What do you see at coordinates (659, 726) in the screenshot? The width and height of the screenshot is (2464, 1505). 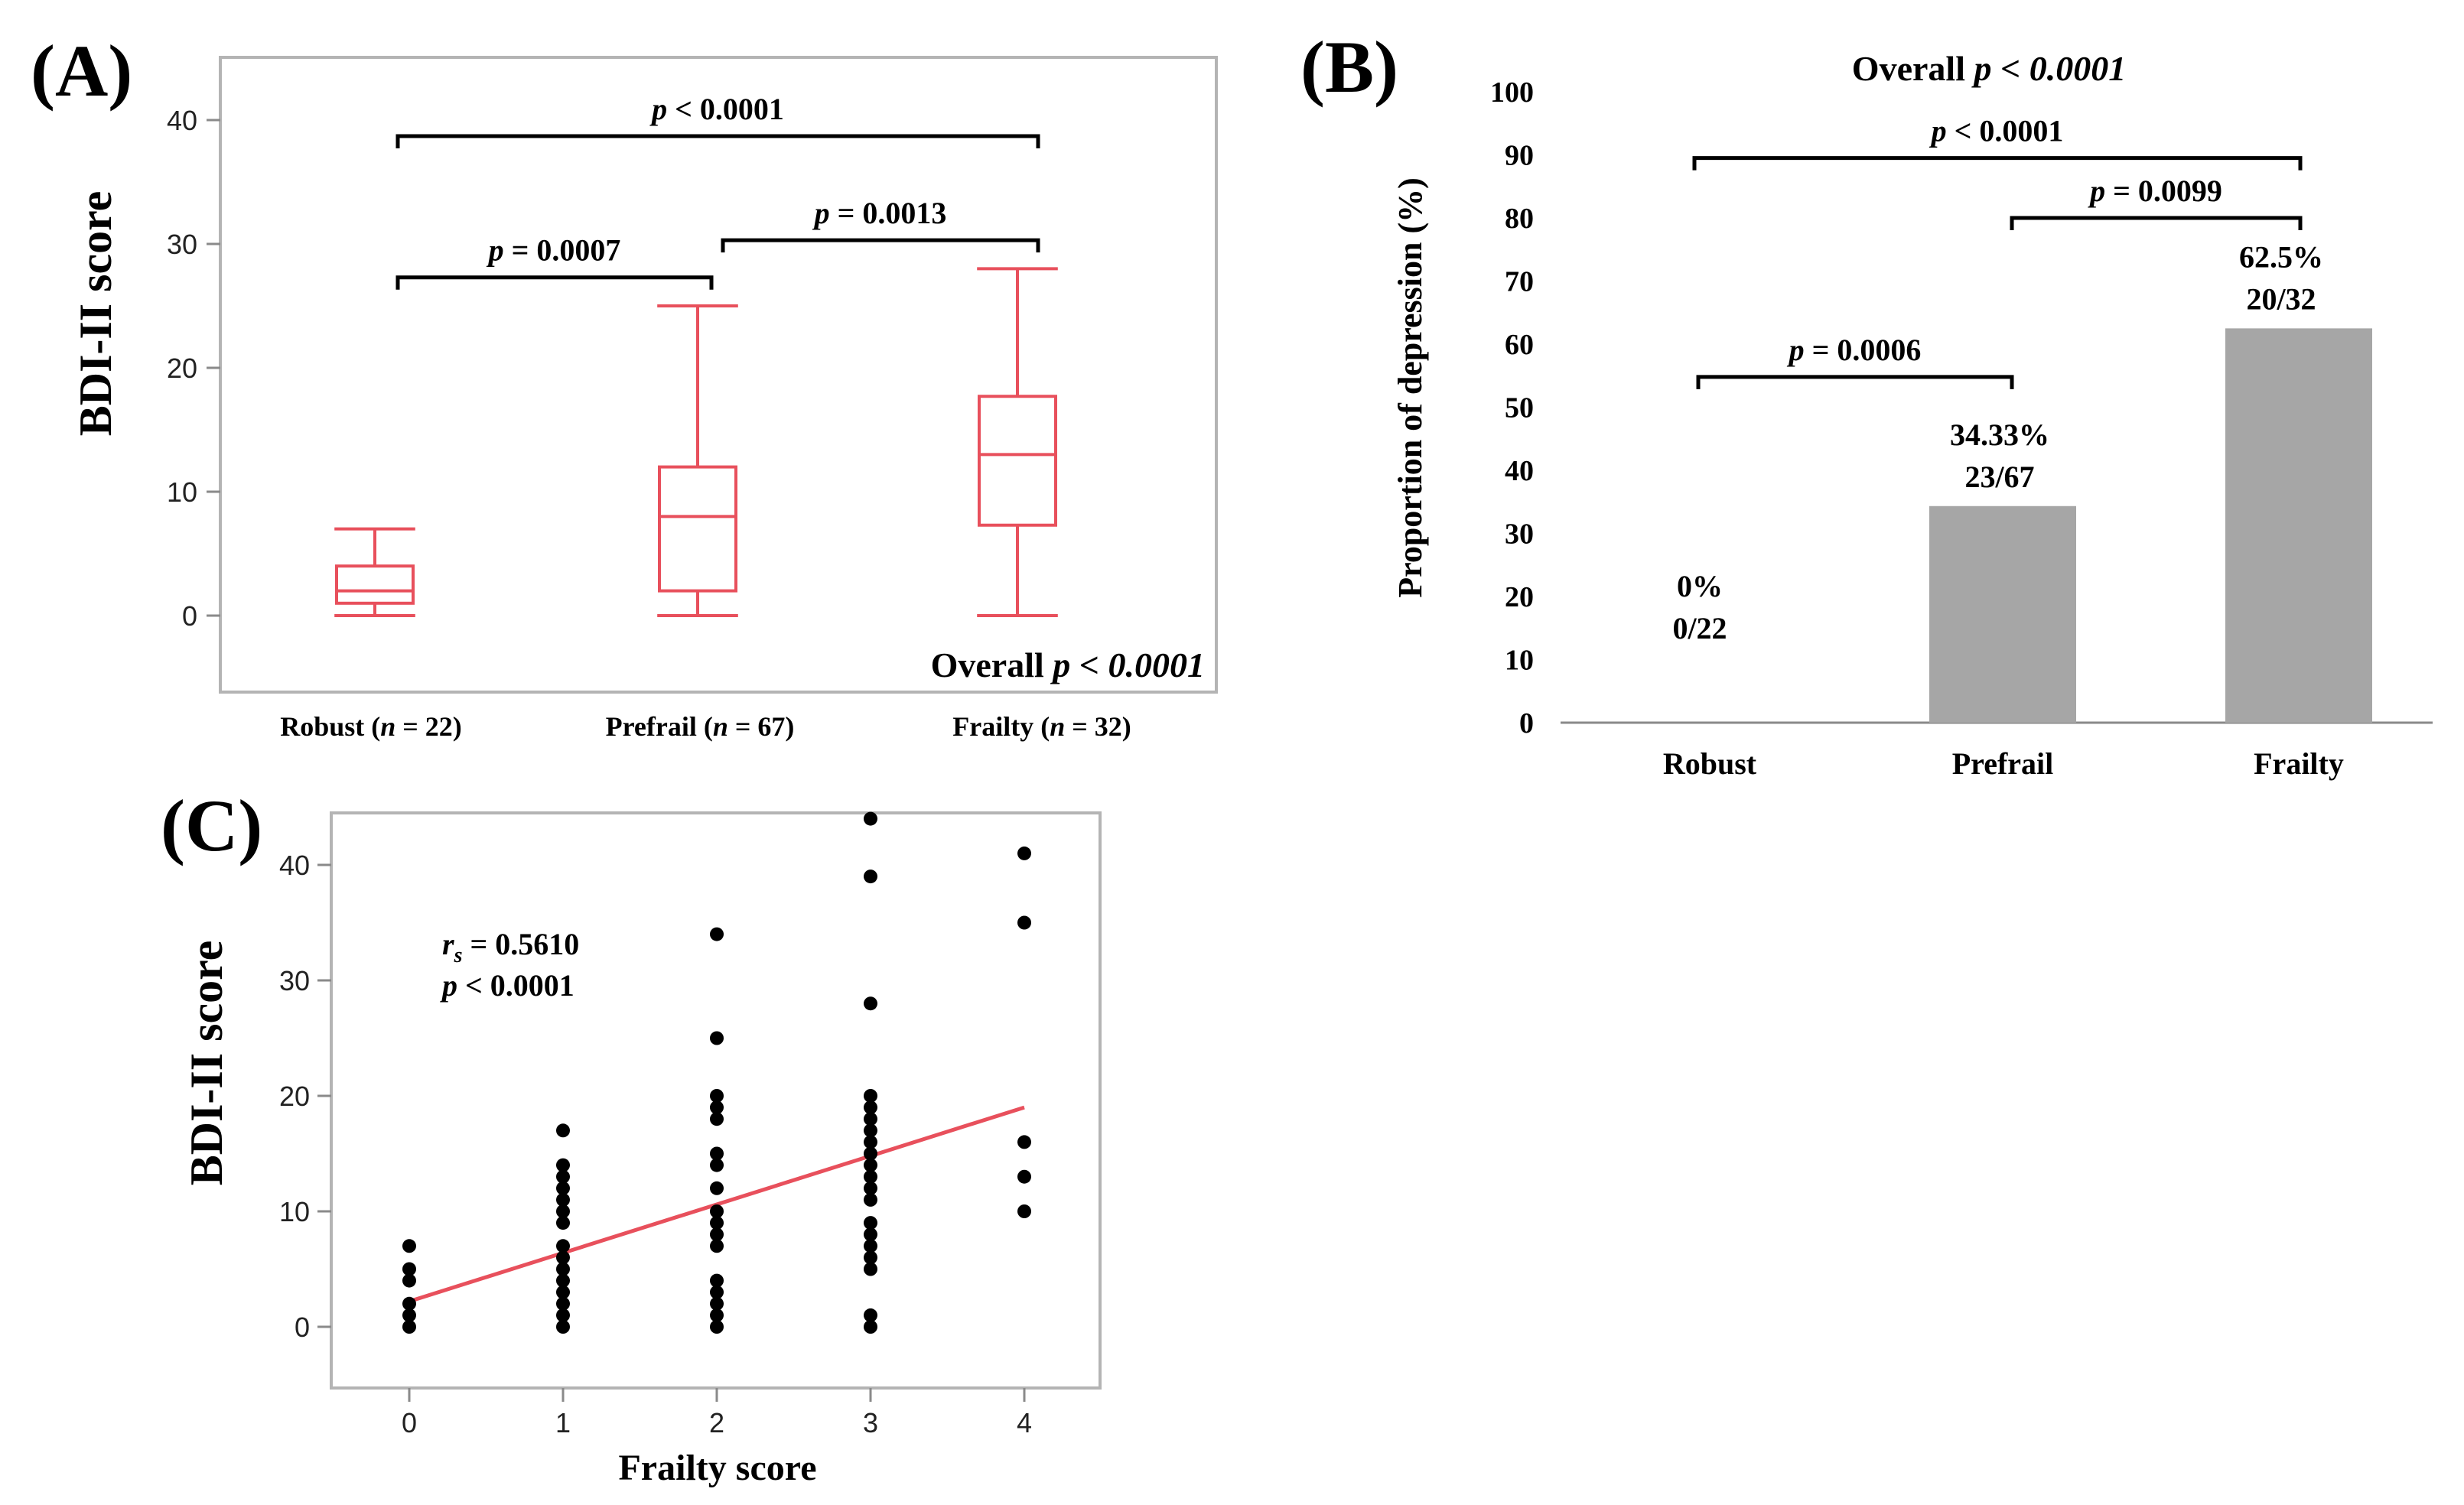 I see `category-name: Prefrail (` at bounding box center [659, 726].